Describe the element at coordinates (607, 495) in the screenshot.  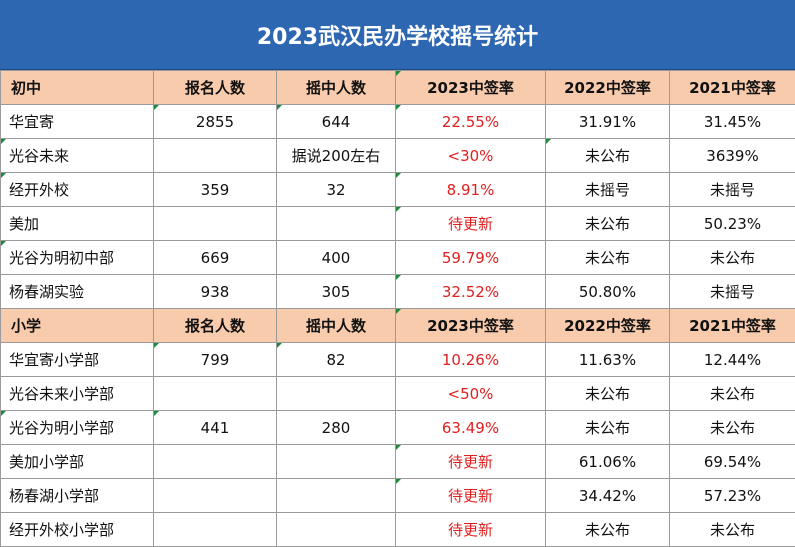
I see `rate-2022-cell: 34.42%` at that location.